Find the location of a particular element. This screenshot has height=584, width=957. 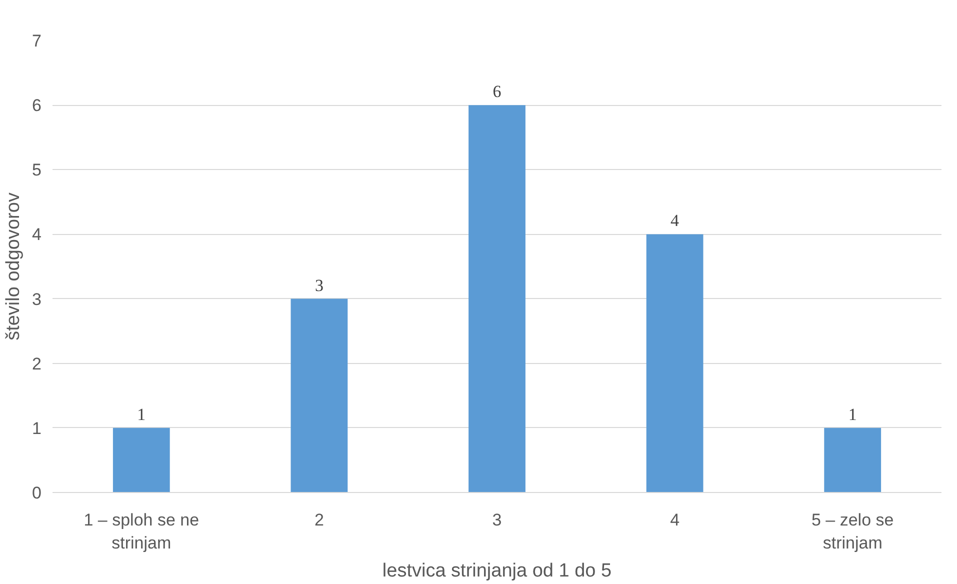

data-label: 6 is located at coordinates (497, 92).